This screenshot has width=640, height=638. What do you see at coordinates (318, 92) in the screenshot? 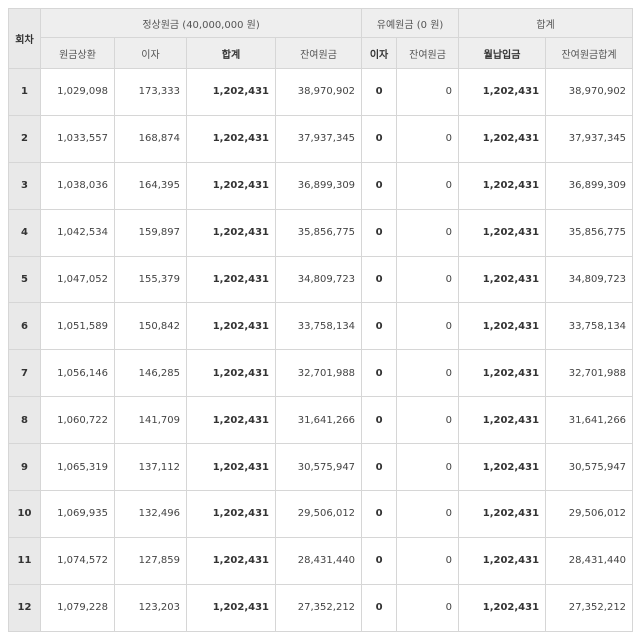
I see `remaining-principal-cell: 38,970,902` at bounding box center [318, 92].